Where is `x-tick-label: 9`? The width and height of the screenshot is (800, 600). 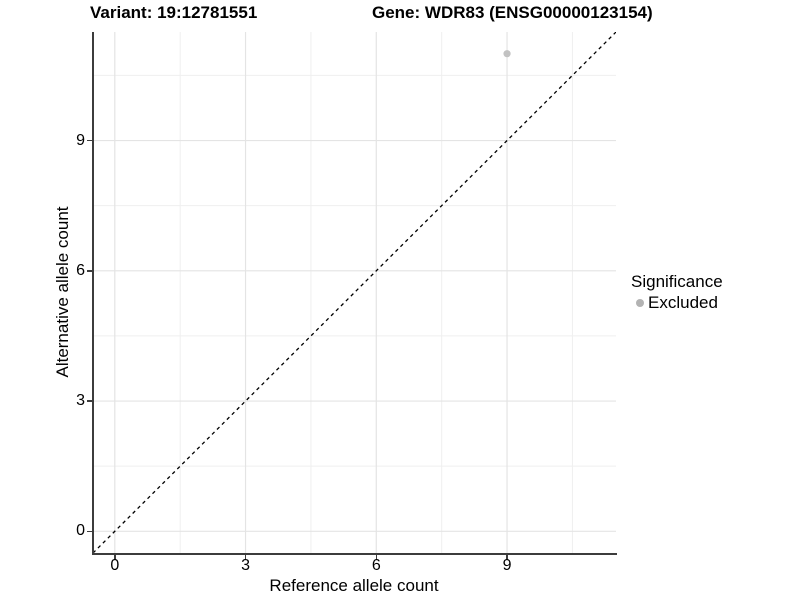 x-tick-label: 9 is located at coordinates (507, 565).